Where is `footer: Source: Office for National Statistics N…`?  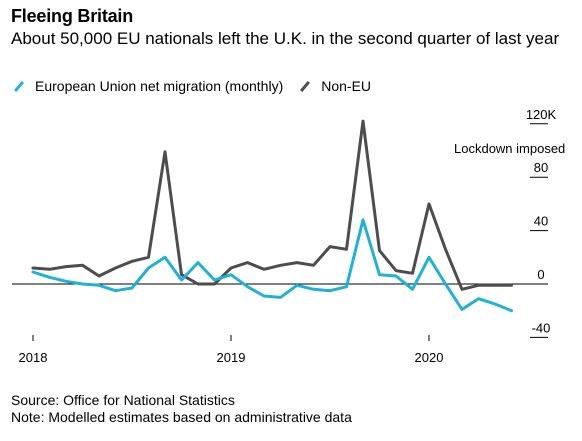
footer: Source: Office for National Statistics N… is located at coordinates (181, 409).